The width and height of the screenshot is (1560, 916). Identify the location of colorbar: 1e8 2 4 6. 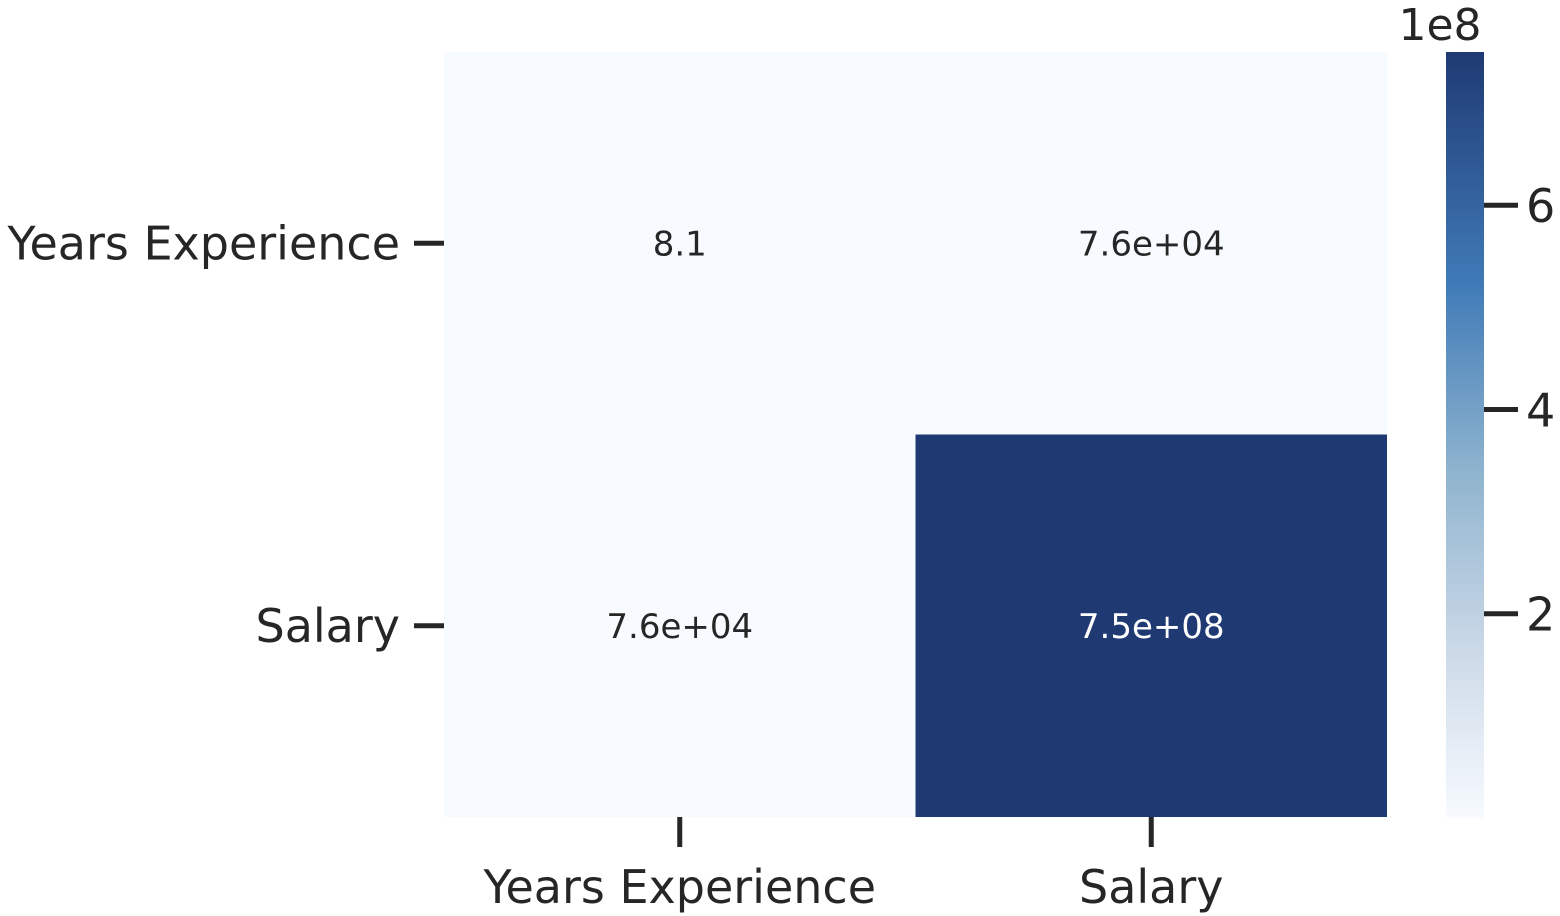
(1476, 409).